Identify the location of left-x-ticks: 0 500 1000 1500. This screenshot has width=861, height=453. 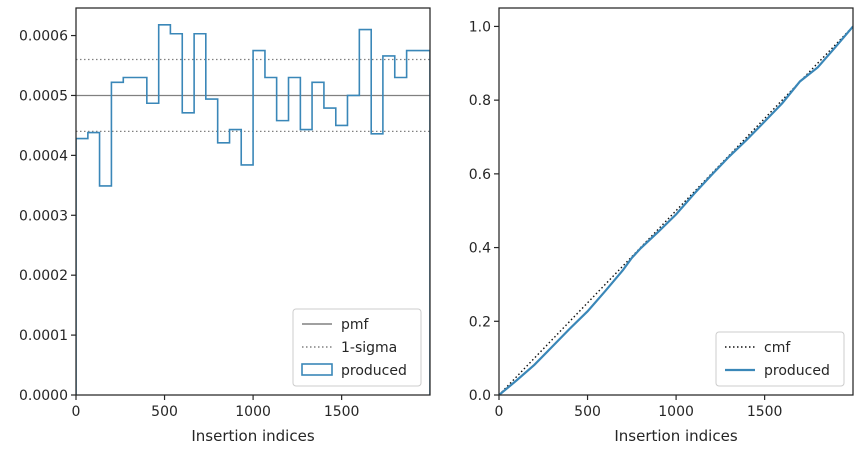
(216, 407).